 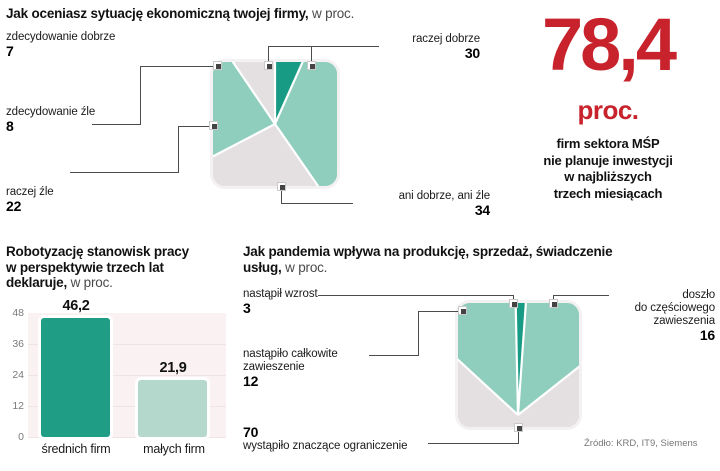 What do you see at coordinates (290, 354) in the screenshot?
I see `label-calkowite-zawieszenie-text-line1: nastąpiło całkowite` at bounding box center [290, 354].